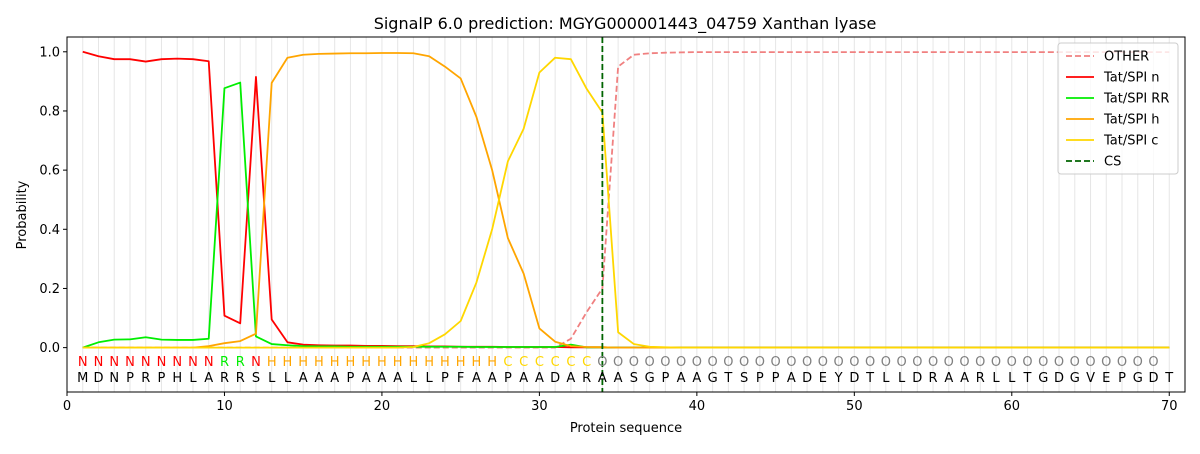 The width and height of the screenshot is (1200, 454). What do you see at coordinates (177, 378) in the screenshot?
I see `residue-label: H` at bounding box center [177, 378].